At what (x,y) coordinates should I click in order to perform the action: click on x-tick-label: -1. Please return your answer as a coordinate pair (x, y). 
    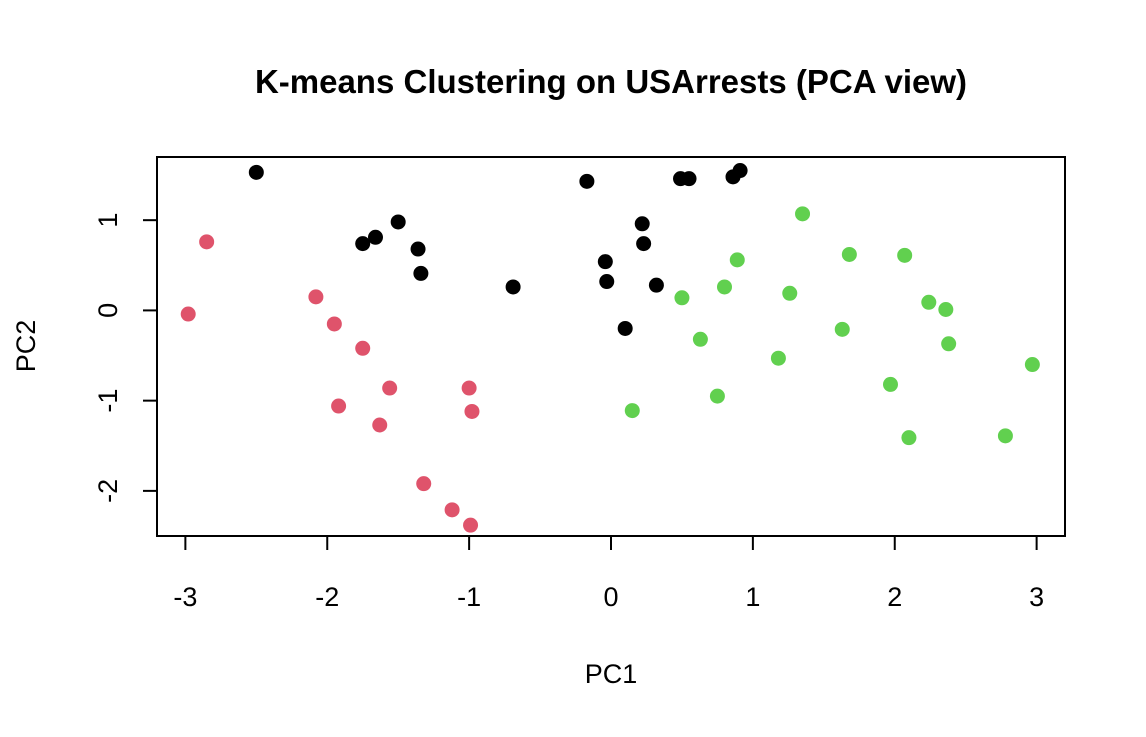
    Looking at the image, I should click on (469, 597).